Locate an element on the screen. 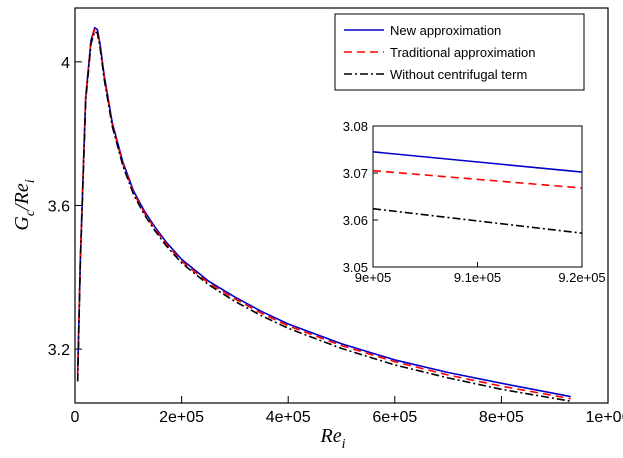 The image size is (623, 458). inset-series-traditional is located at coordinates (477, 179).